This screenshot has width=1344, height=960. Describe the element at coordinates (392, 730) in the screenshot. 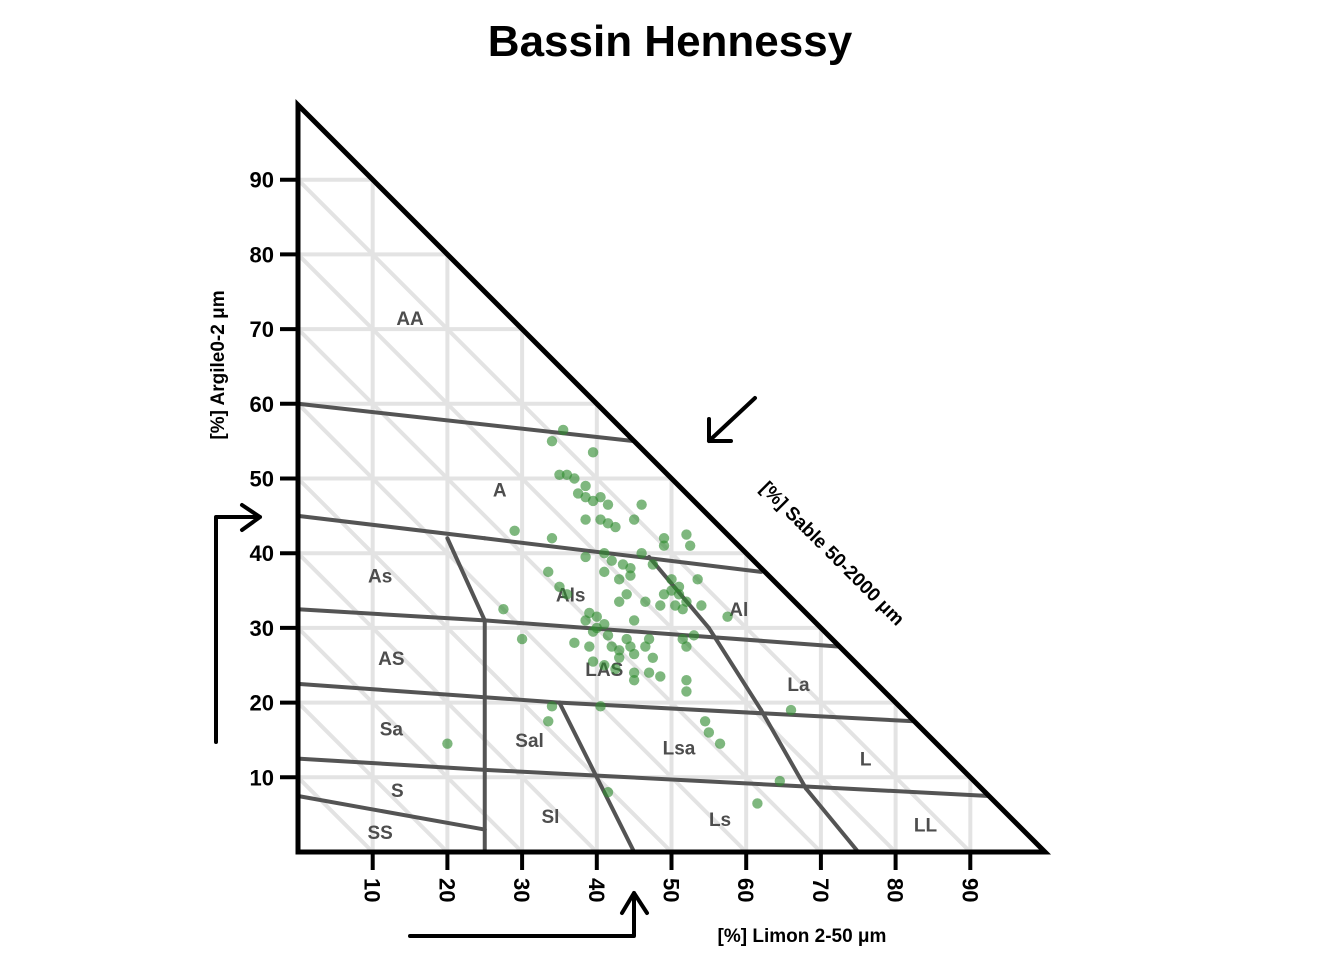

I see `class-label-Sa: Sa` at that location.